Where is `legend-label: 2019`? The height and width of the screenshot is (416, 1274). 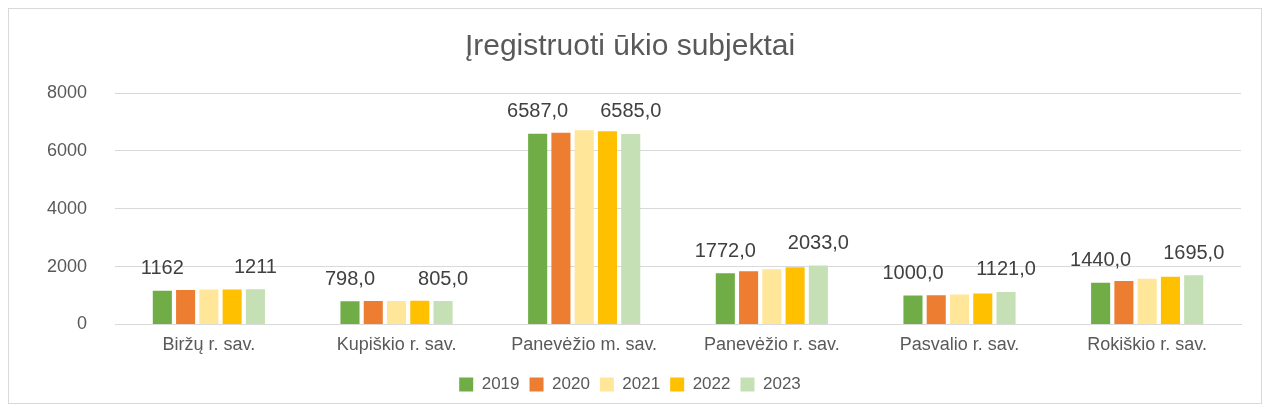 legend-label: 2019 is located at coordinates (500, 384).